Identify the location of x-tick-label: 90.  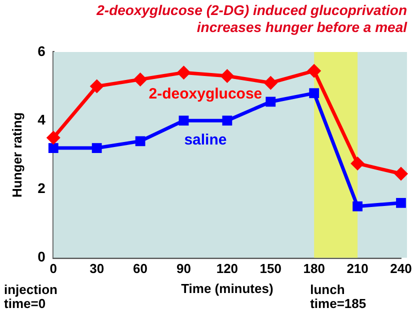
(183, 268).